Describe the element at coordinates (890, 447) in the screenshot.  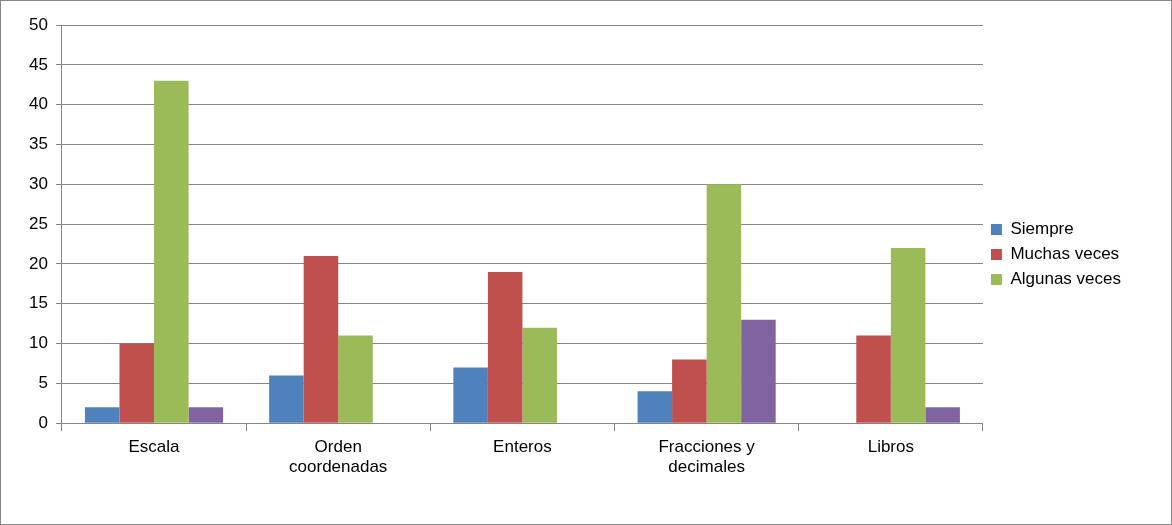
I see `x-tick-label: Libros` at that location.